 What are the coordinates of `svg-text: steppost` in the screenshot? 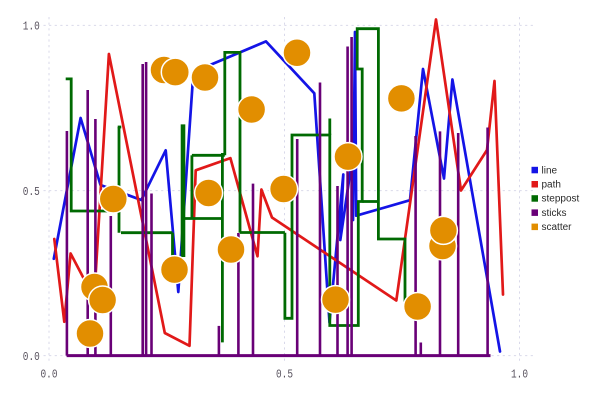 It's located at (561, 199).